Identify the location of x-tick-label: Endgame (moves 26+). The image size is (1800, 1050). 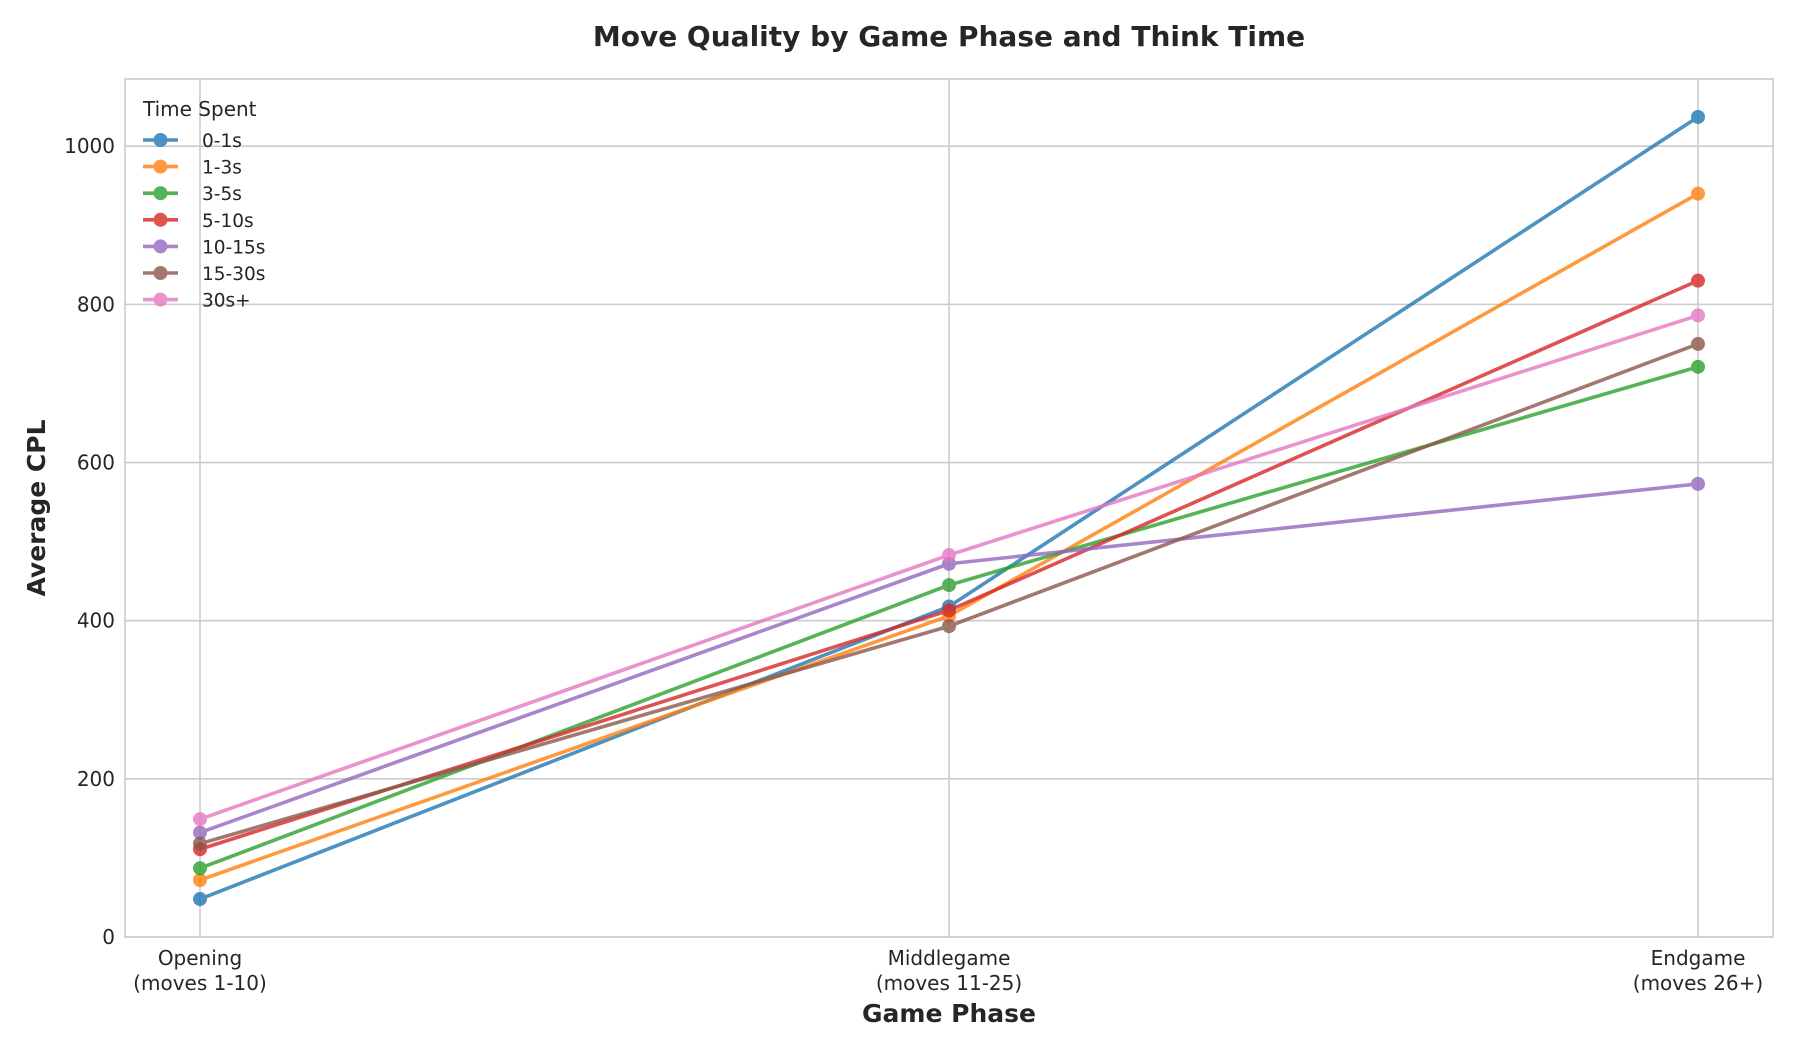
(1698, 970).